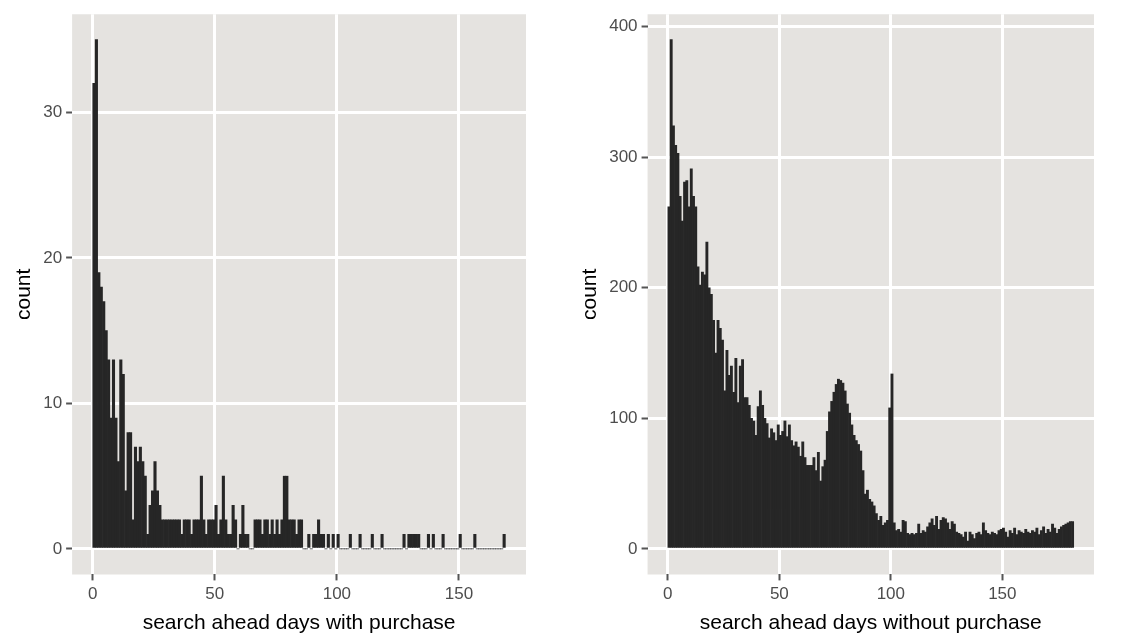  Describe the element at coordinates (623, 418) in the screenshot. I see `y-tick-label: 100` at that location.